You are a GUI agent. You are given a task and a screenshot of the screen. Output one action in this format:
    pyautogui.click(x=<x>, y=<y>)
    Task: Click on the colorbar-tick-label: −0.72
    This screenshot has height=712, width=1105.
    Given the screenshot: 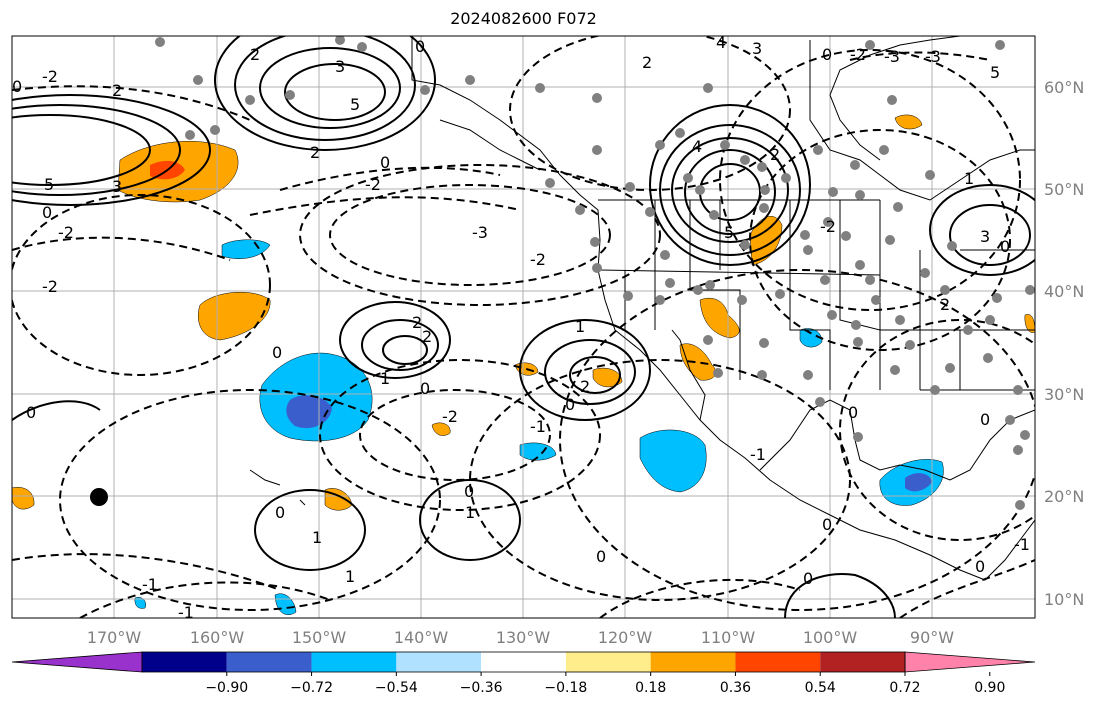 What is the action you would take?
    pyautogui.click(x=311, y=688)
    